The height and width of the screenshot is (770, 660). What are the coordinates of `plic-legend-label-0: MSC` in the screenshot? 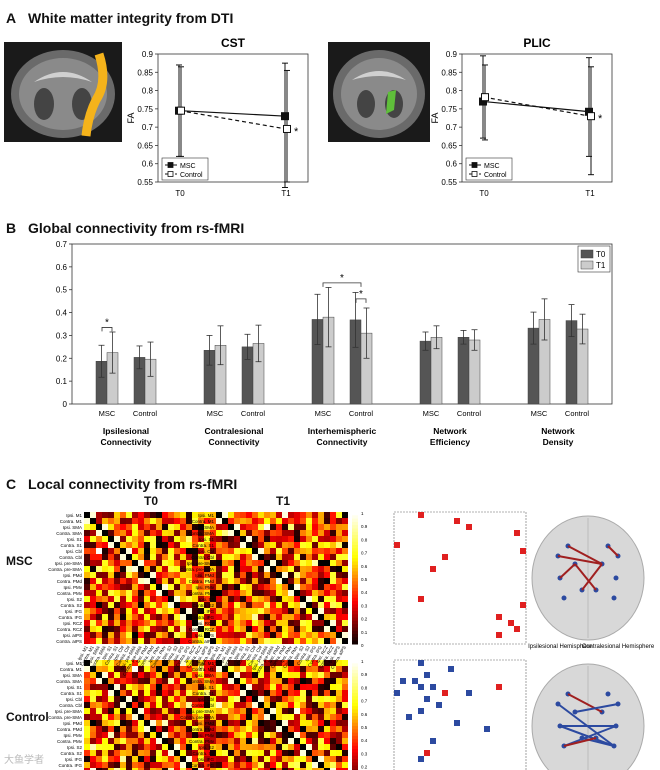 It's located at (492, 166).